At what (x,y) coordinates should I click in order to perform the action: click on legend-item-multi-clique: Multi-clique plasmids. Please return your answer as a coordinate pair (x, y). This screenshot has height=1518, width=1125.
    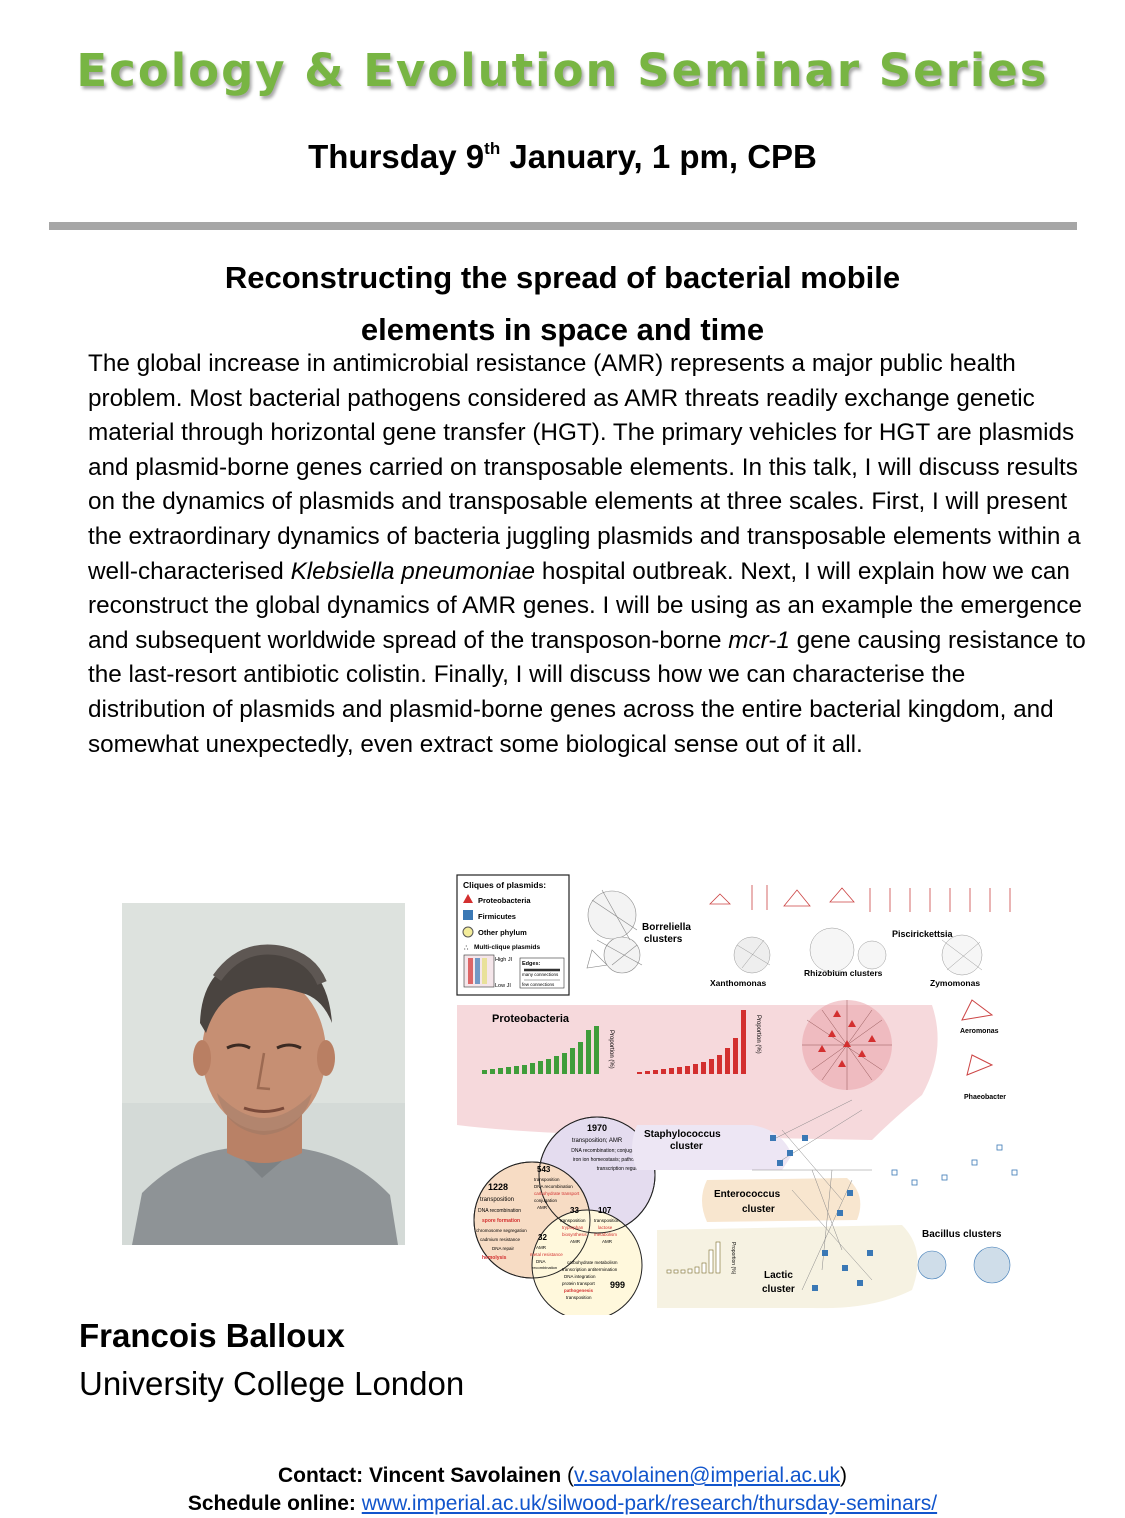
    Looking at the image, I should click on (507, 947).